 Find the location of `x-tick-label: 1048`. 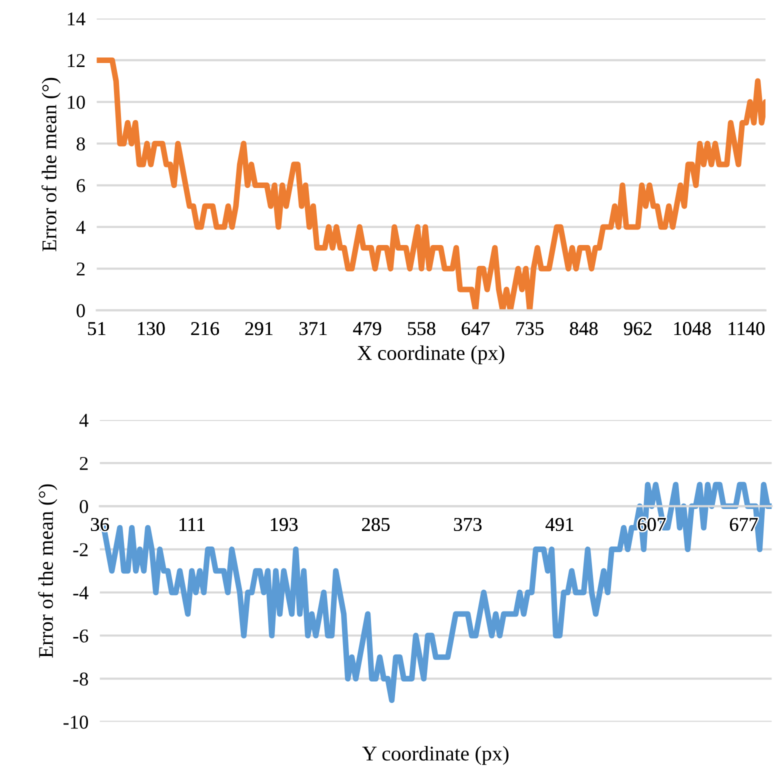

x-tick-label: 1048 is located at coordinates (692, 329).